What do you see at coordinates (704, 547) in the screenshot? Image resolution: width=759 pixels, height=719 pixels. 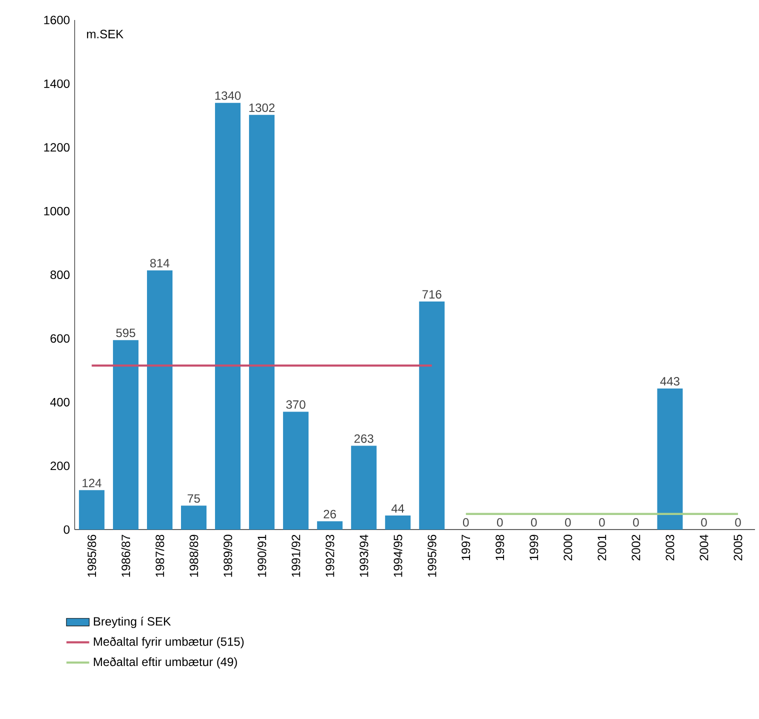 I see `x-tick-label: 2004` at bounding box center [704, 547].